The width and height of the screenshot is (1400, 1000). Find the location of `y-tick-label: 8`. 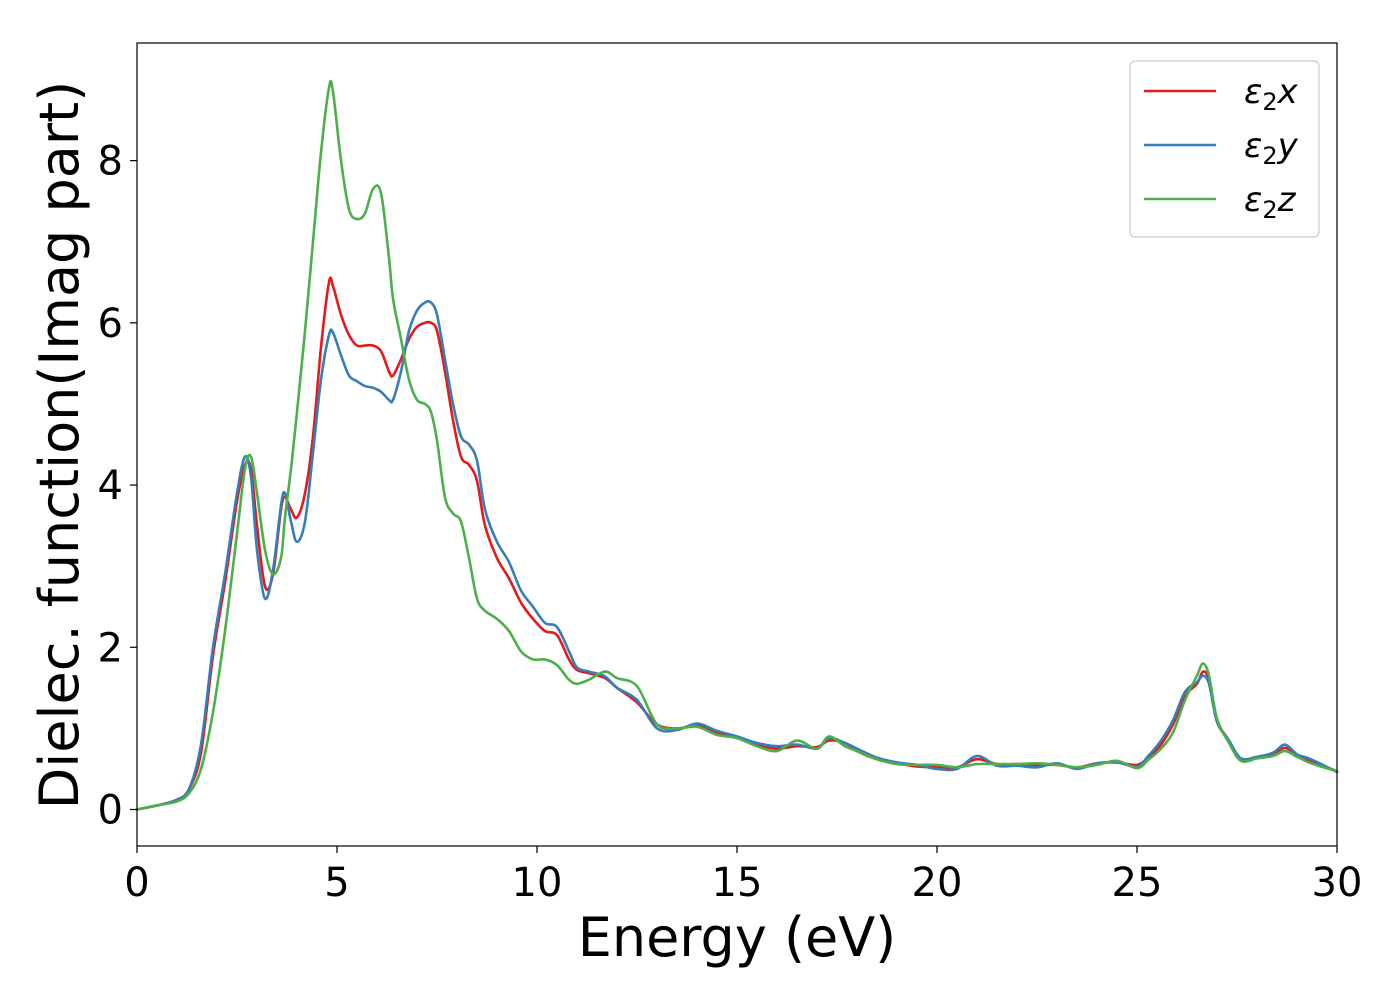

y-tick-label: 8 is located at coordinates (110, 162).